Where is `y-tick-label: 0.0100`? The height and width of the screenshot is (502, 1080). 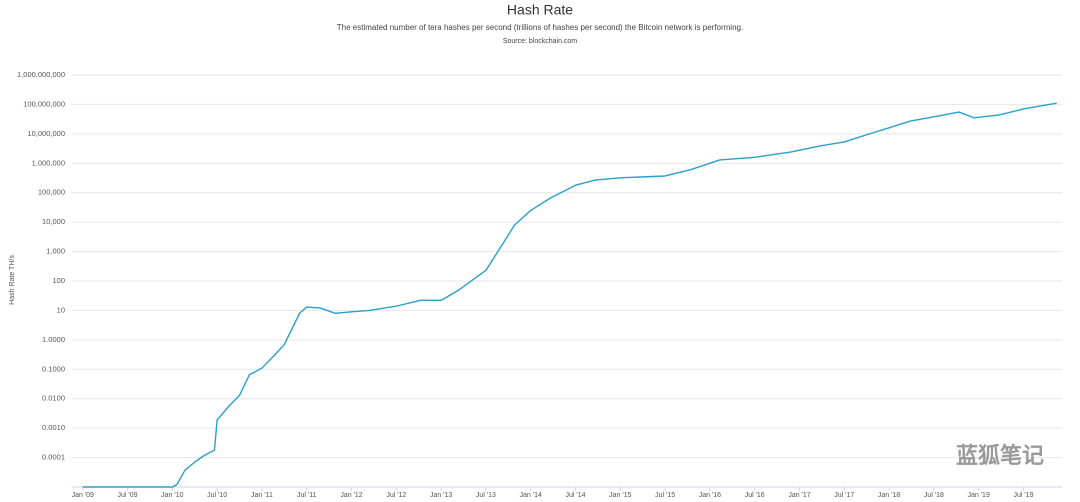 y-tick-label: 0.0100 is located at coordinates (53, 398).